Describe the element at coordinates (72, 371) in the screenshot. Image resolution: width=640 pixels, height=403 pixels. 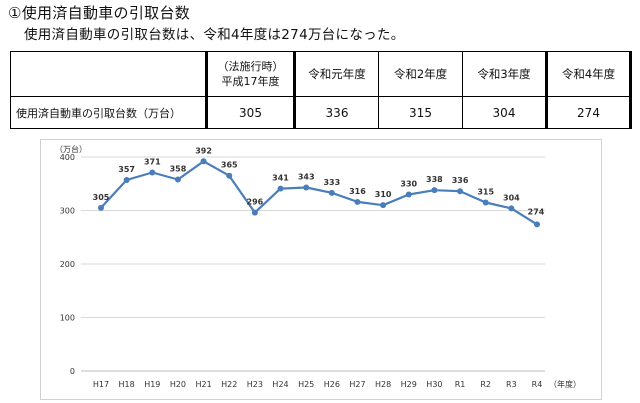
I see `y-tick-label: 0` at that location.